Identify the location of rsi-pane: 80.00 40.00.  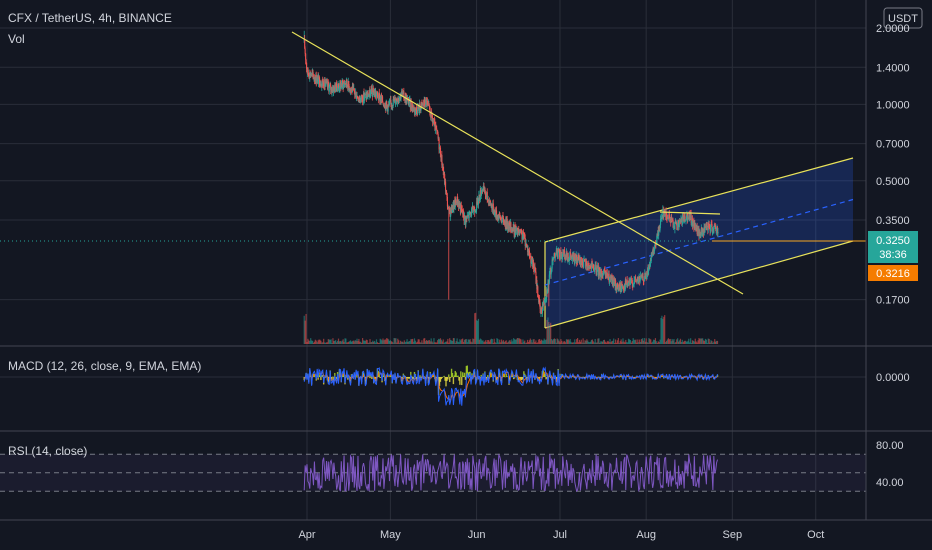
(452, 466).